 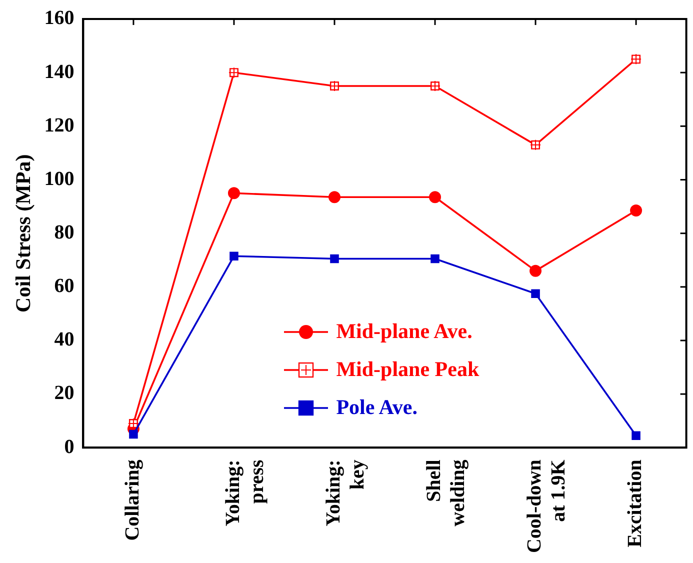 What do you see at coordinates (69, 447) in the screenshot?
I see `y-tick-label: 0` at bounding box center [69, 447].